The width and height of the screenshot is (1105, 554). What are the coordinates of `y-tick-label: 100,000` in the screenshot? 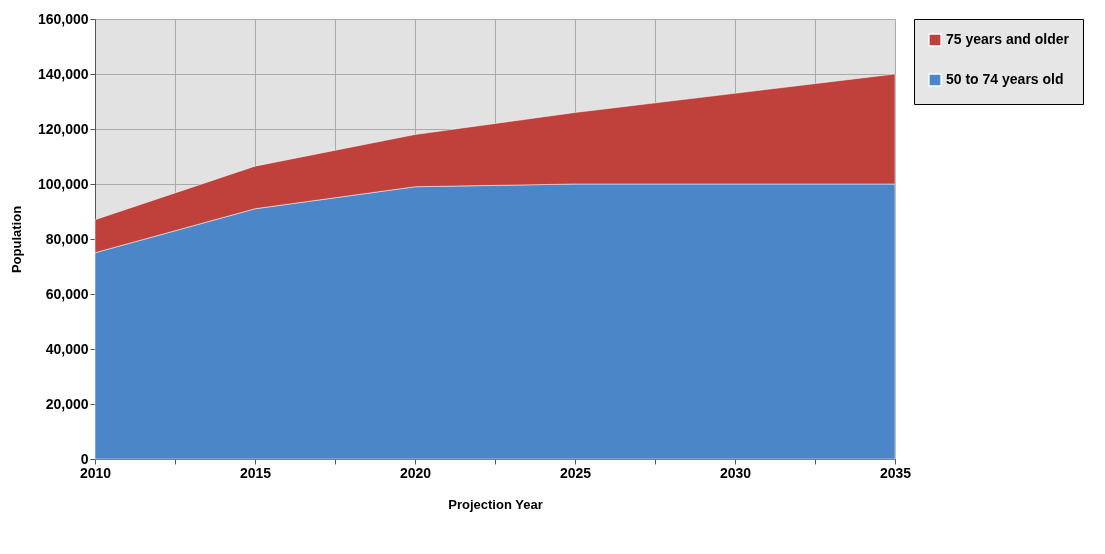 It's located at (63, 183).